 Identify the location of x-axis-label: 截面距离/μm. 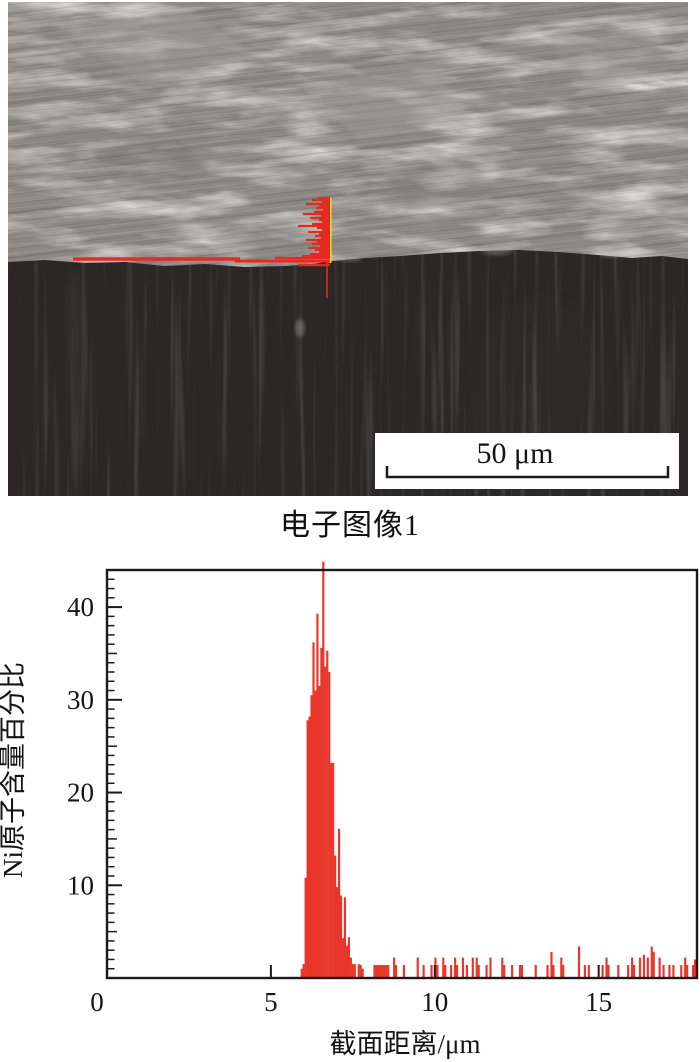
(405, 1044).